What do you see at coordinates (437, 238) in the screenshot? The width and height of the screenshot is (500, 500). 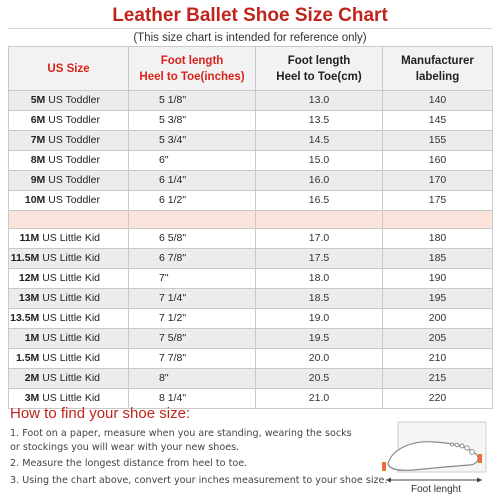 I see `cell-manufacturer-label: 180` at bounding box center [437, 238].